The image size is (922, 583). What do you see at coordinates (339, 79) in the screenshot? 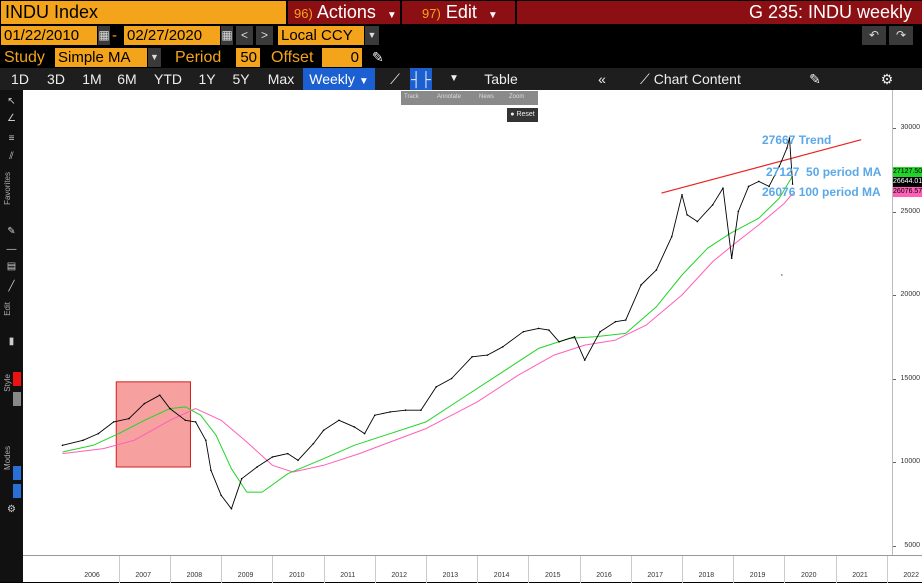
I see `frequency-select: Weekly ▼` at bounding box center [339, 79].